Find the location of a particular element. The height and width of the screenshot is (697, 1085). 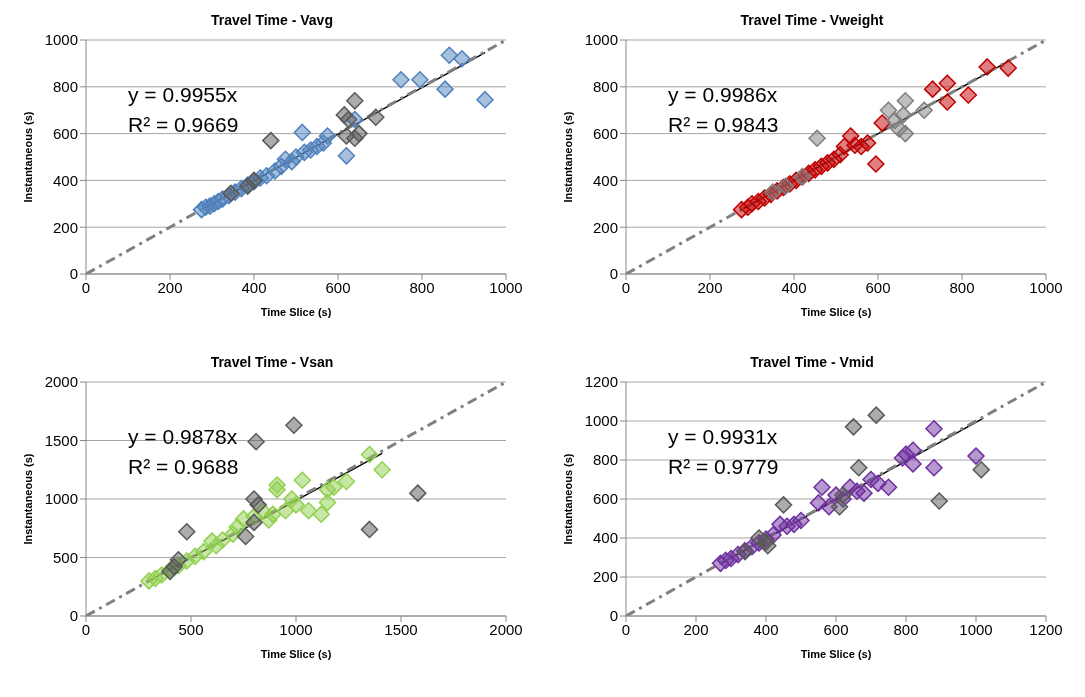

annotation: y = 0.9986x is located at coordinates (723, 95).